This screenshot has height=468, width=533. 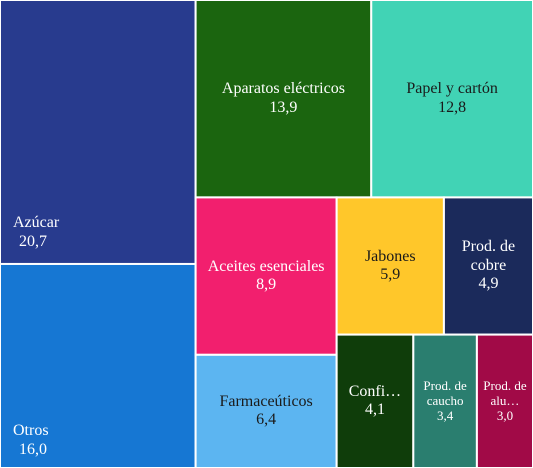 I want to click on label-box: Confi… 4,1, so click(x=375, y=401).